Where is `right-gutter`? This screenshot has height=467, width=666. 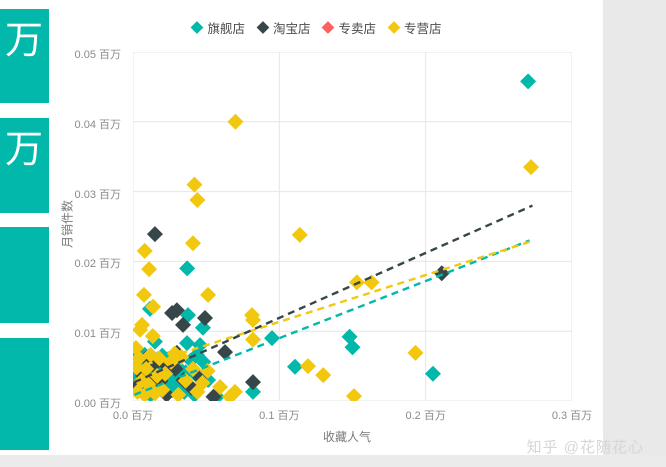
right-gutter is located at coordinates (634, 233).